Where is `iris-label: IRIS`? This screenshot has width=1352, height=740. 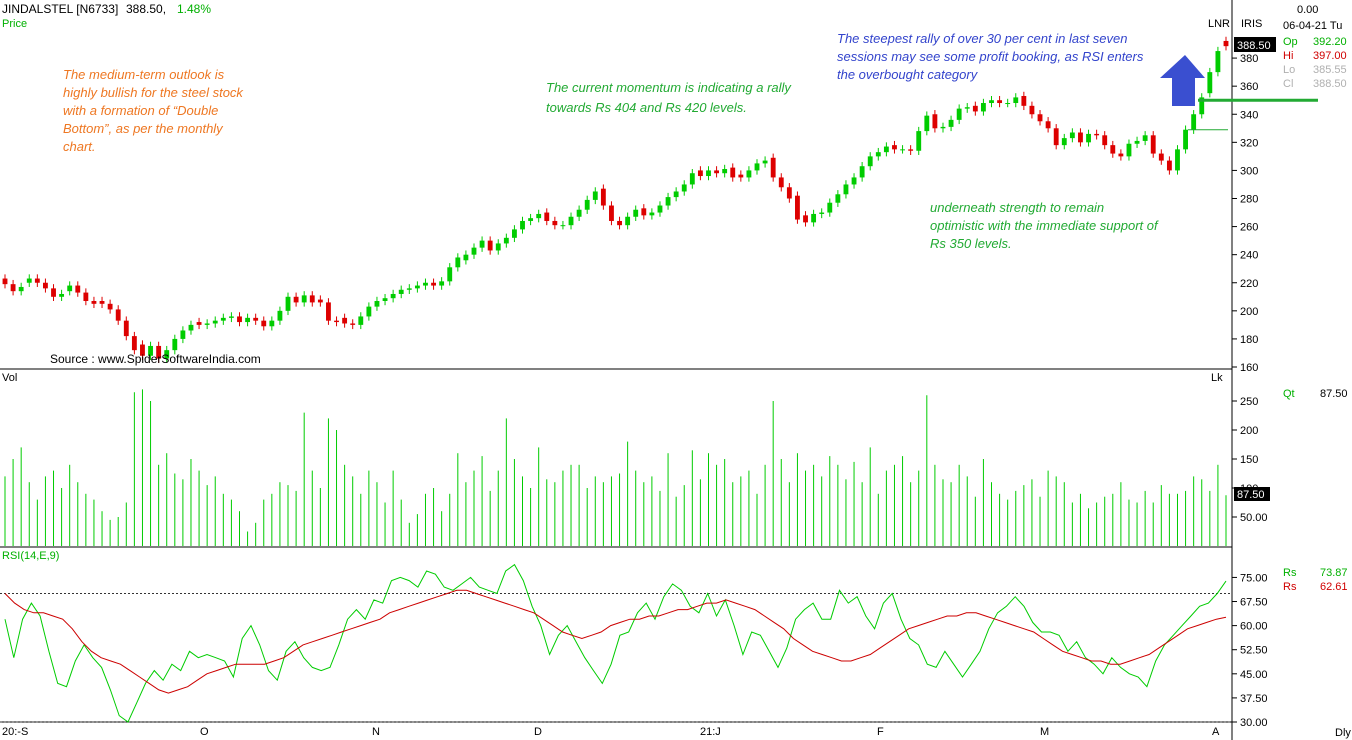 iris-label: IRIS is located at coordinates (1251, 24).